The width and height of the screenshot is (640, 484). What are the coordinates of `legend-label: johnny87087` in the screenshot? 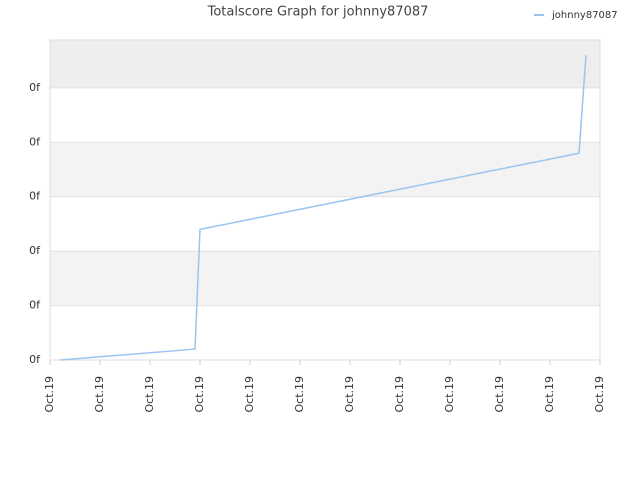 It's located at (584, 15).